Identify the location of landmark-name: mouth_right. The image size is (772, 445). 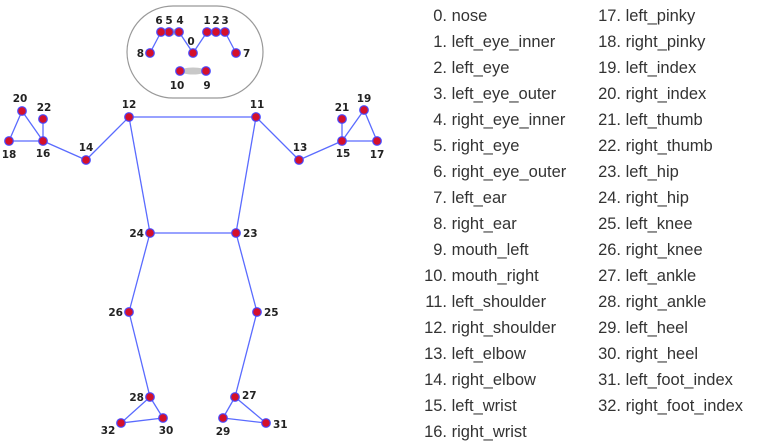
(493, 276).